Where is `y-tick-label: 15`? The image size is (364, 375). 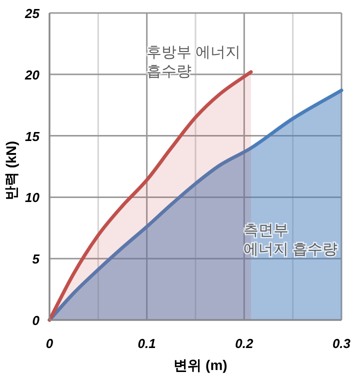
y-tick-label: 15 is located at coordinates (32, 136).